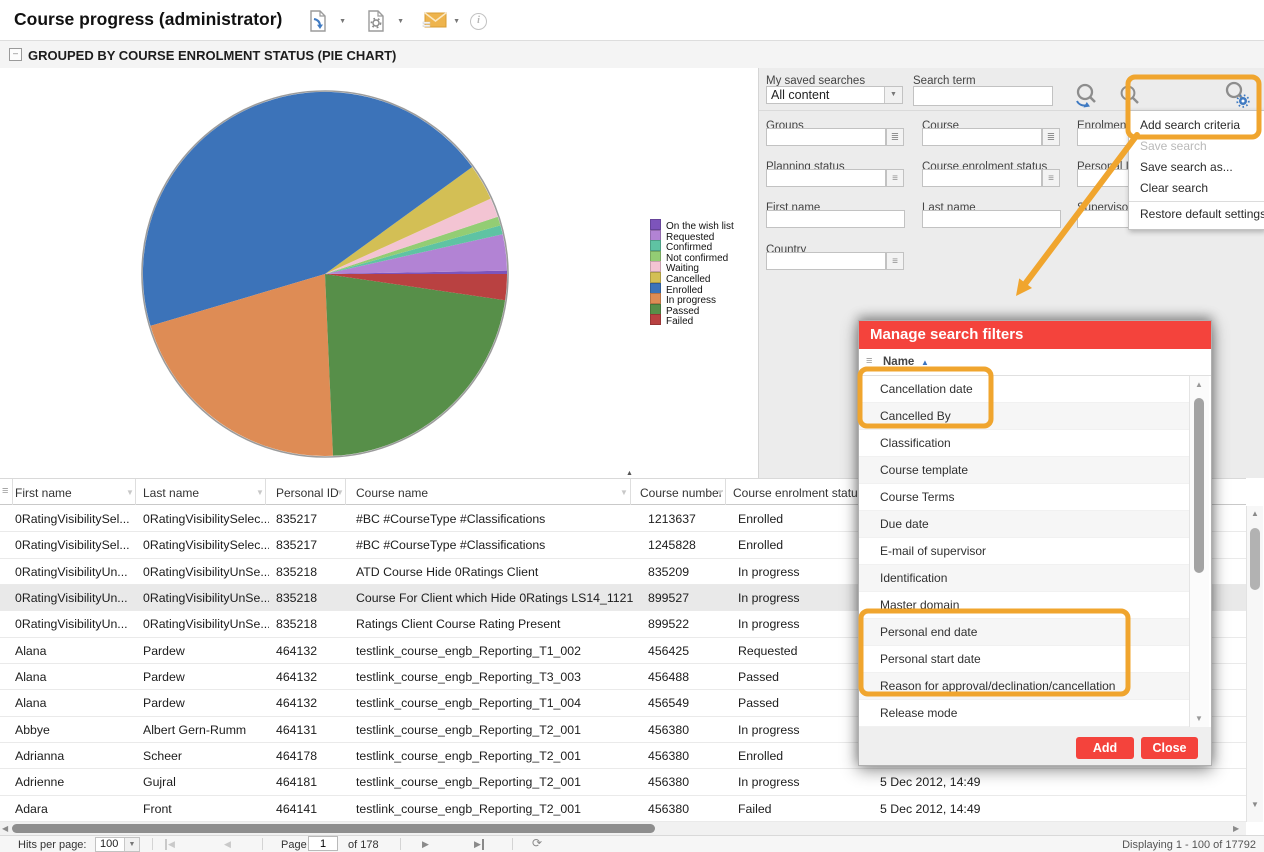  Describe the element at coordinates (1105, 748) in the screenshot. I see `add-button: Add` at that location.